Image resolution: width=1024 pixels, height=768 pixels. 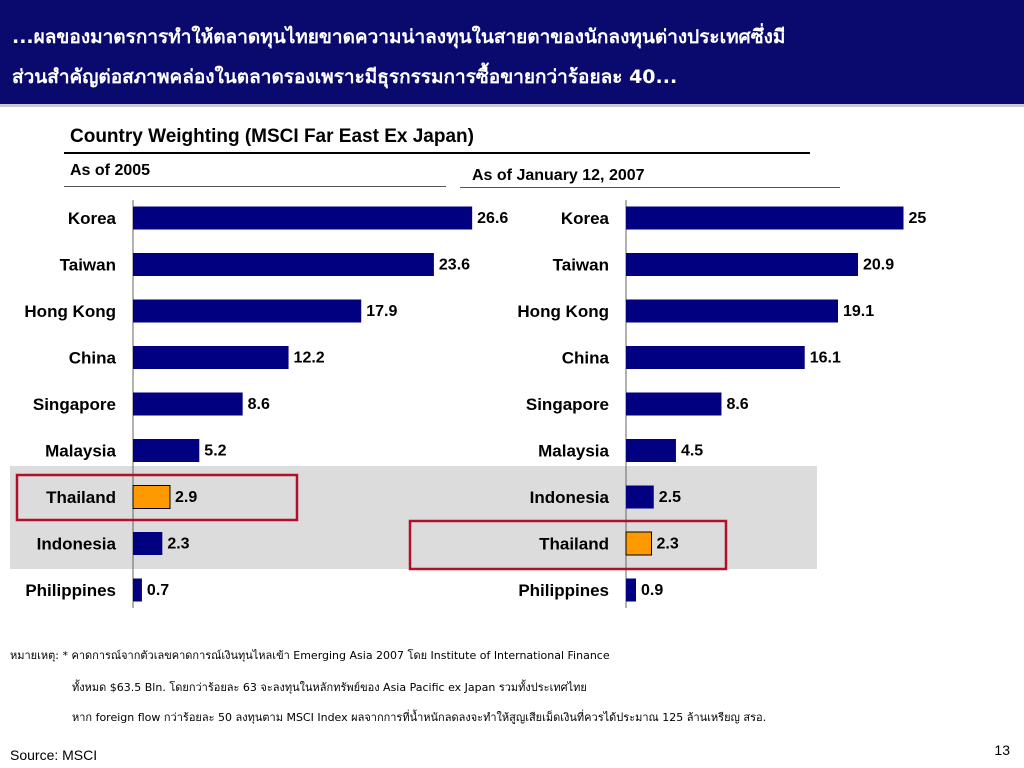 What do you see at coordinates (765, 218) in the screenshot?
I see `right-bar-korea` at bounding box center [765, 218].